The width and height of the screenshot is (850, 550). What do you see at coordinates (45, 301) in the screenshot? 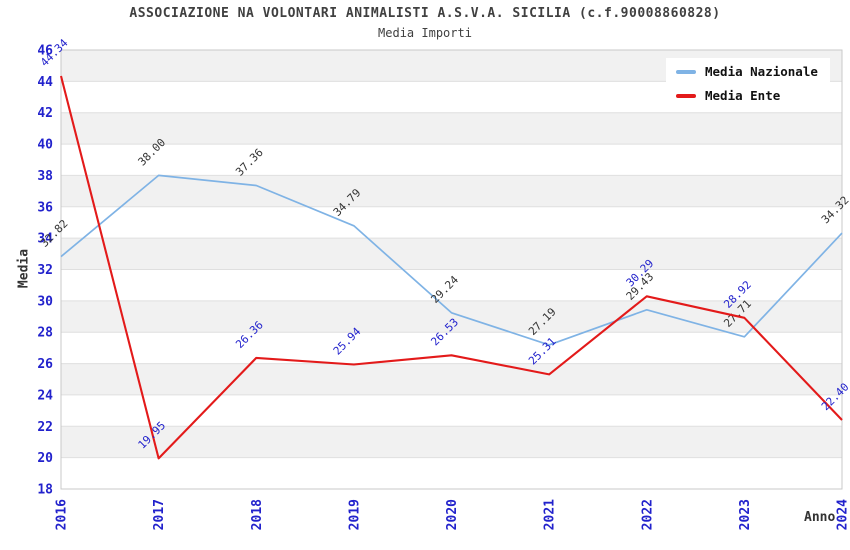
I see `y-tick-label: 30` at bounding box center [45, 301].